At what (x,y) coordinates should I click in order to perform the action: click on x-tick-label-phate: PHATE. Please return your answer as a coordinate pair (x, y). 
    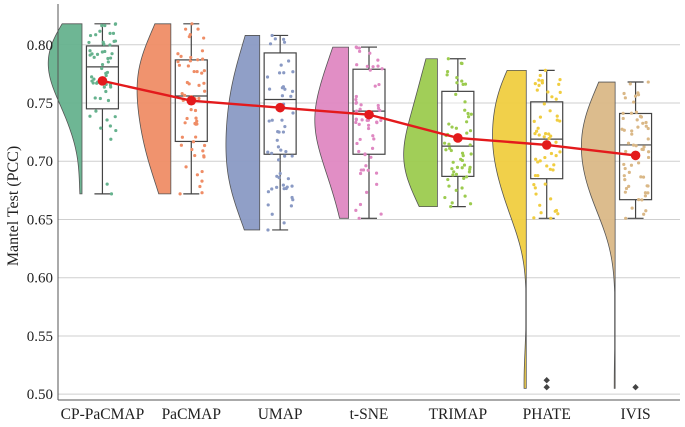
    Looking at the image, I should click on (547, 414).